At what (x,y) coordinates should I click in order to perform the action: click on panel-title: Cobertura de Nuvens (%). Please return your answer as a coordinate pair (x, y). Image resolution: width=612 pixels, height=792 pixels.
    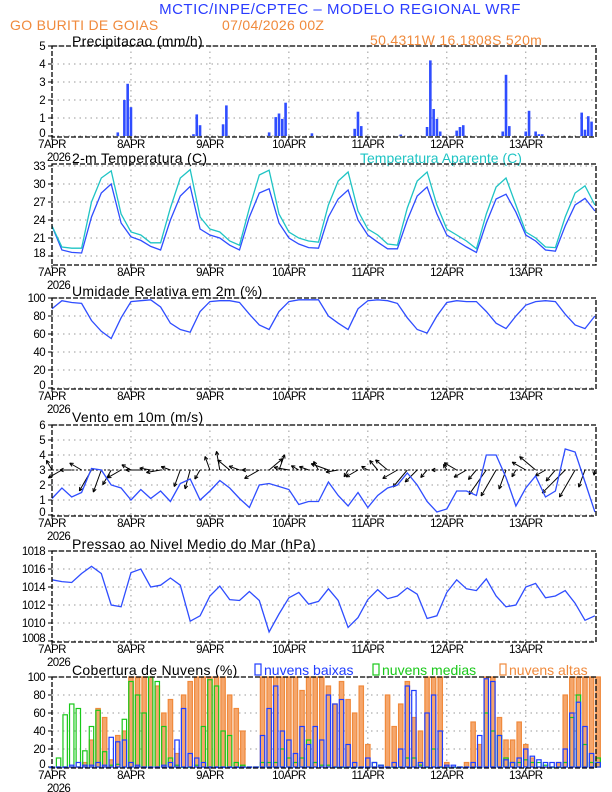
    Looking at the image, I should click on (155, 670).